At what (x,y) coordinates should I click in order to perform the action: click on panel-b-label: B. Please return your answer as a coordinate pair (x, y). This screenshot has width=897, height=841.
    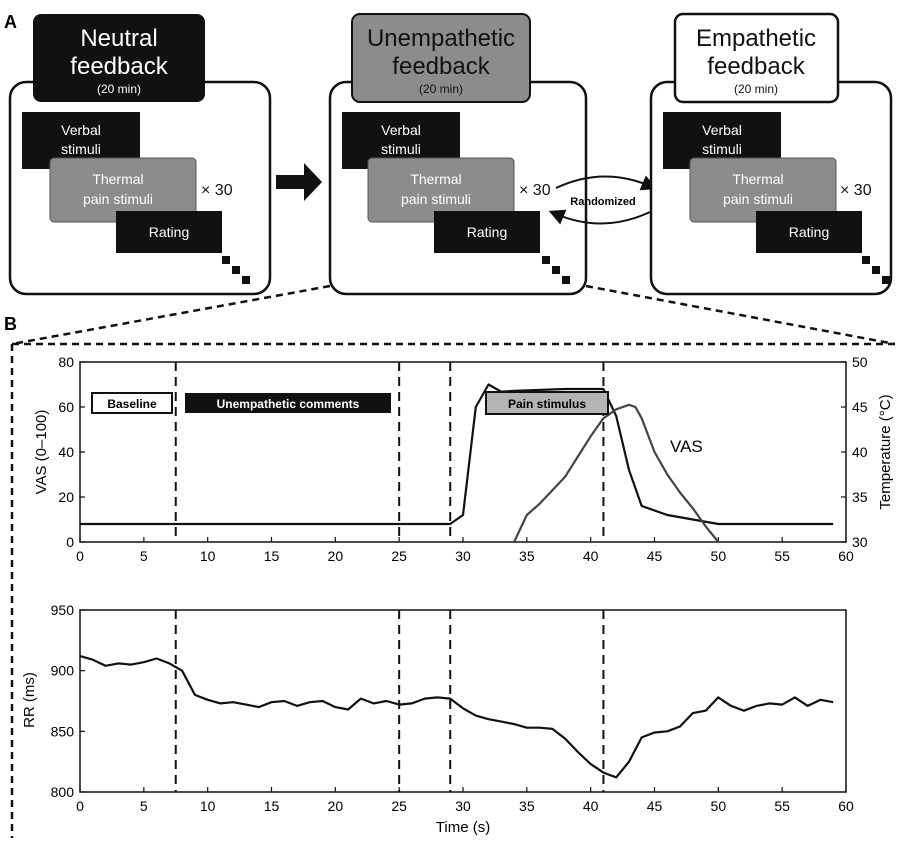
    Looking at the image, I should click on (10, 324).